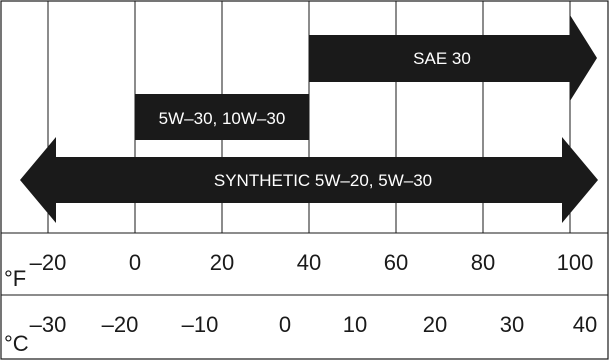 The width and height of the screenshot is (609, 360). I want to click on fahrenheit-tick-label: 60, so click(396, 262).